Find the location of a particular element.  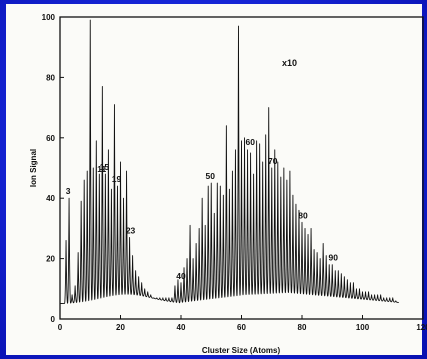

peak-label: 23 is located at coordinates (131, 230).